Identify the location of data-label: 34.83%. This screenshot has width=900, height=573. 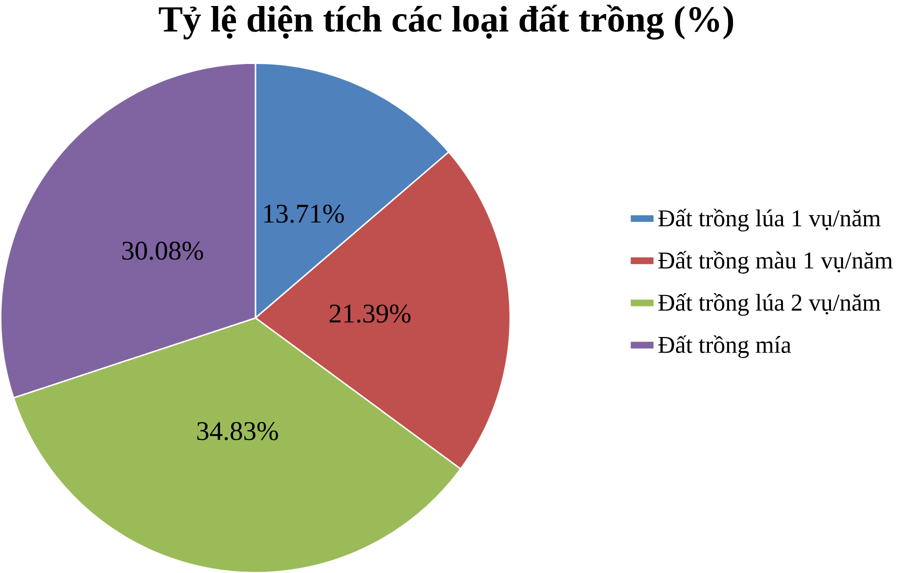
(237, 431).